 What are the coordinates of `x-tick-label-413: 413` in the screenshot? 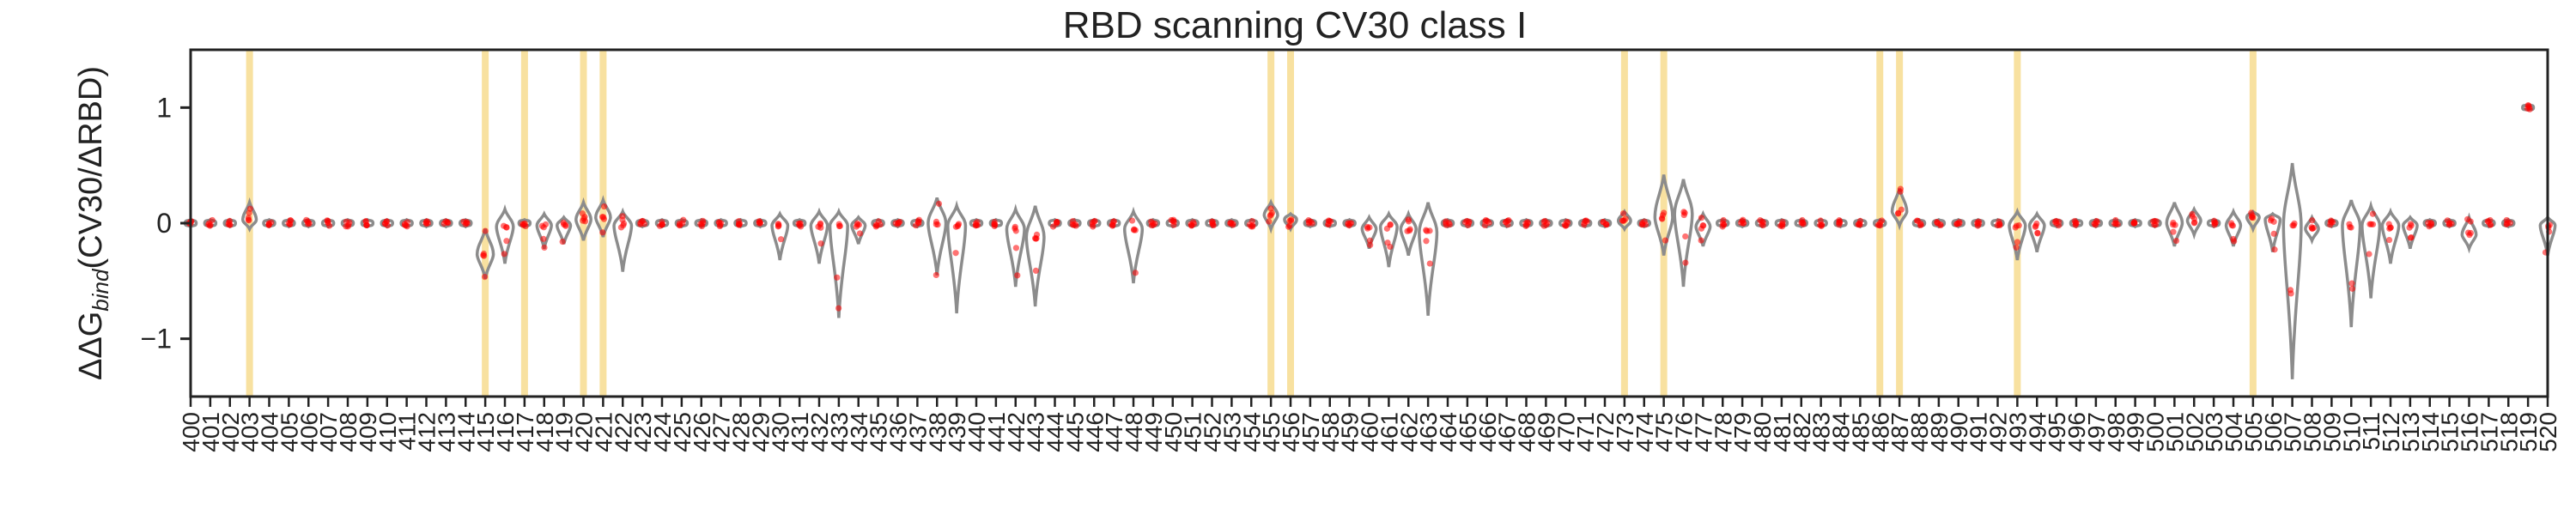 It's located at (446, 432).